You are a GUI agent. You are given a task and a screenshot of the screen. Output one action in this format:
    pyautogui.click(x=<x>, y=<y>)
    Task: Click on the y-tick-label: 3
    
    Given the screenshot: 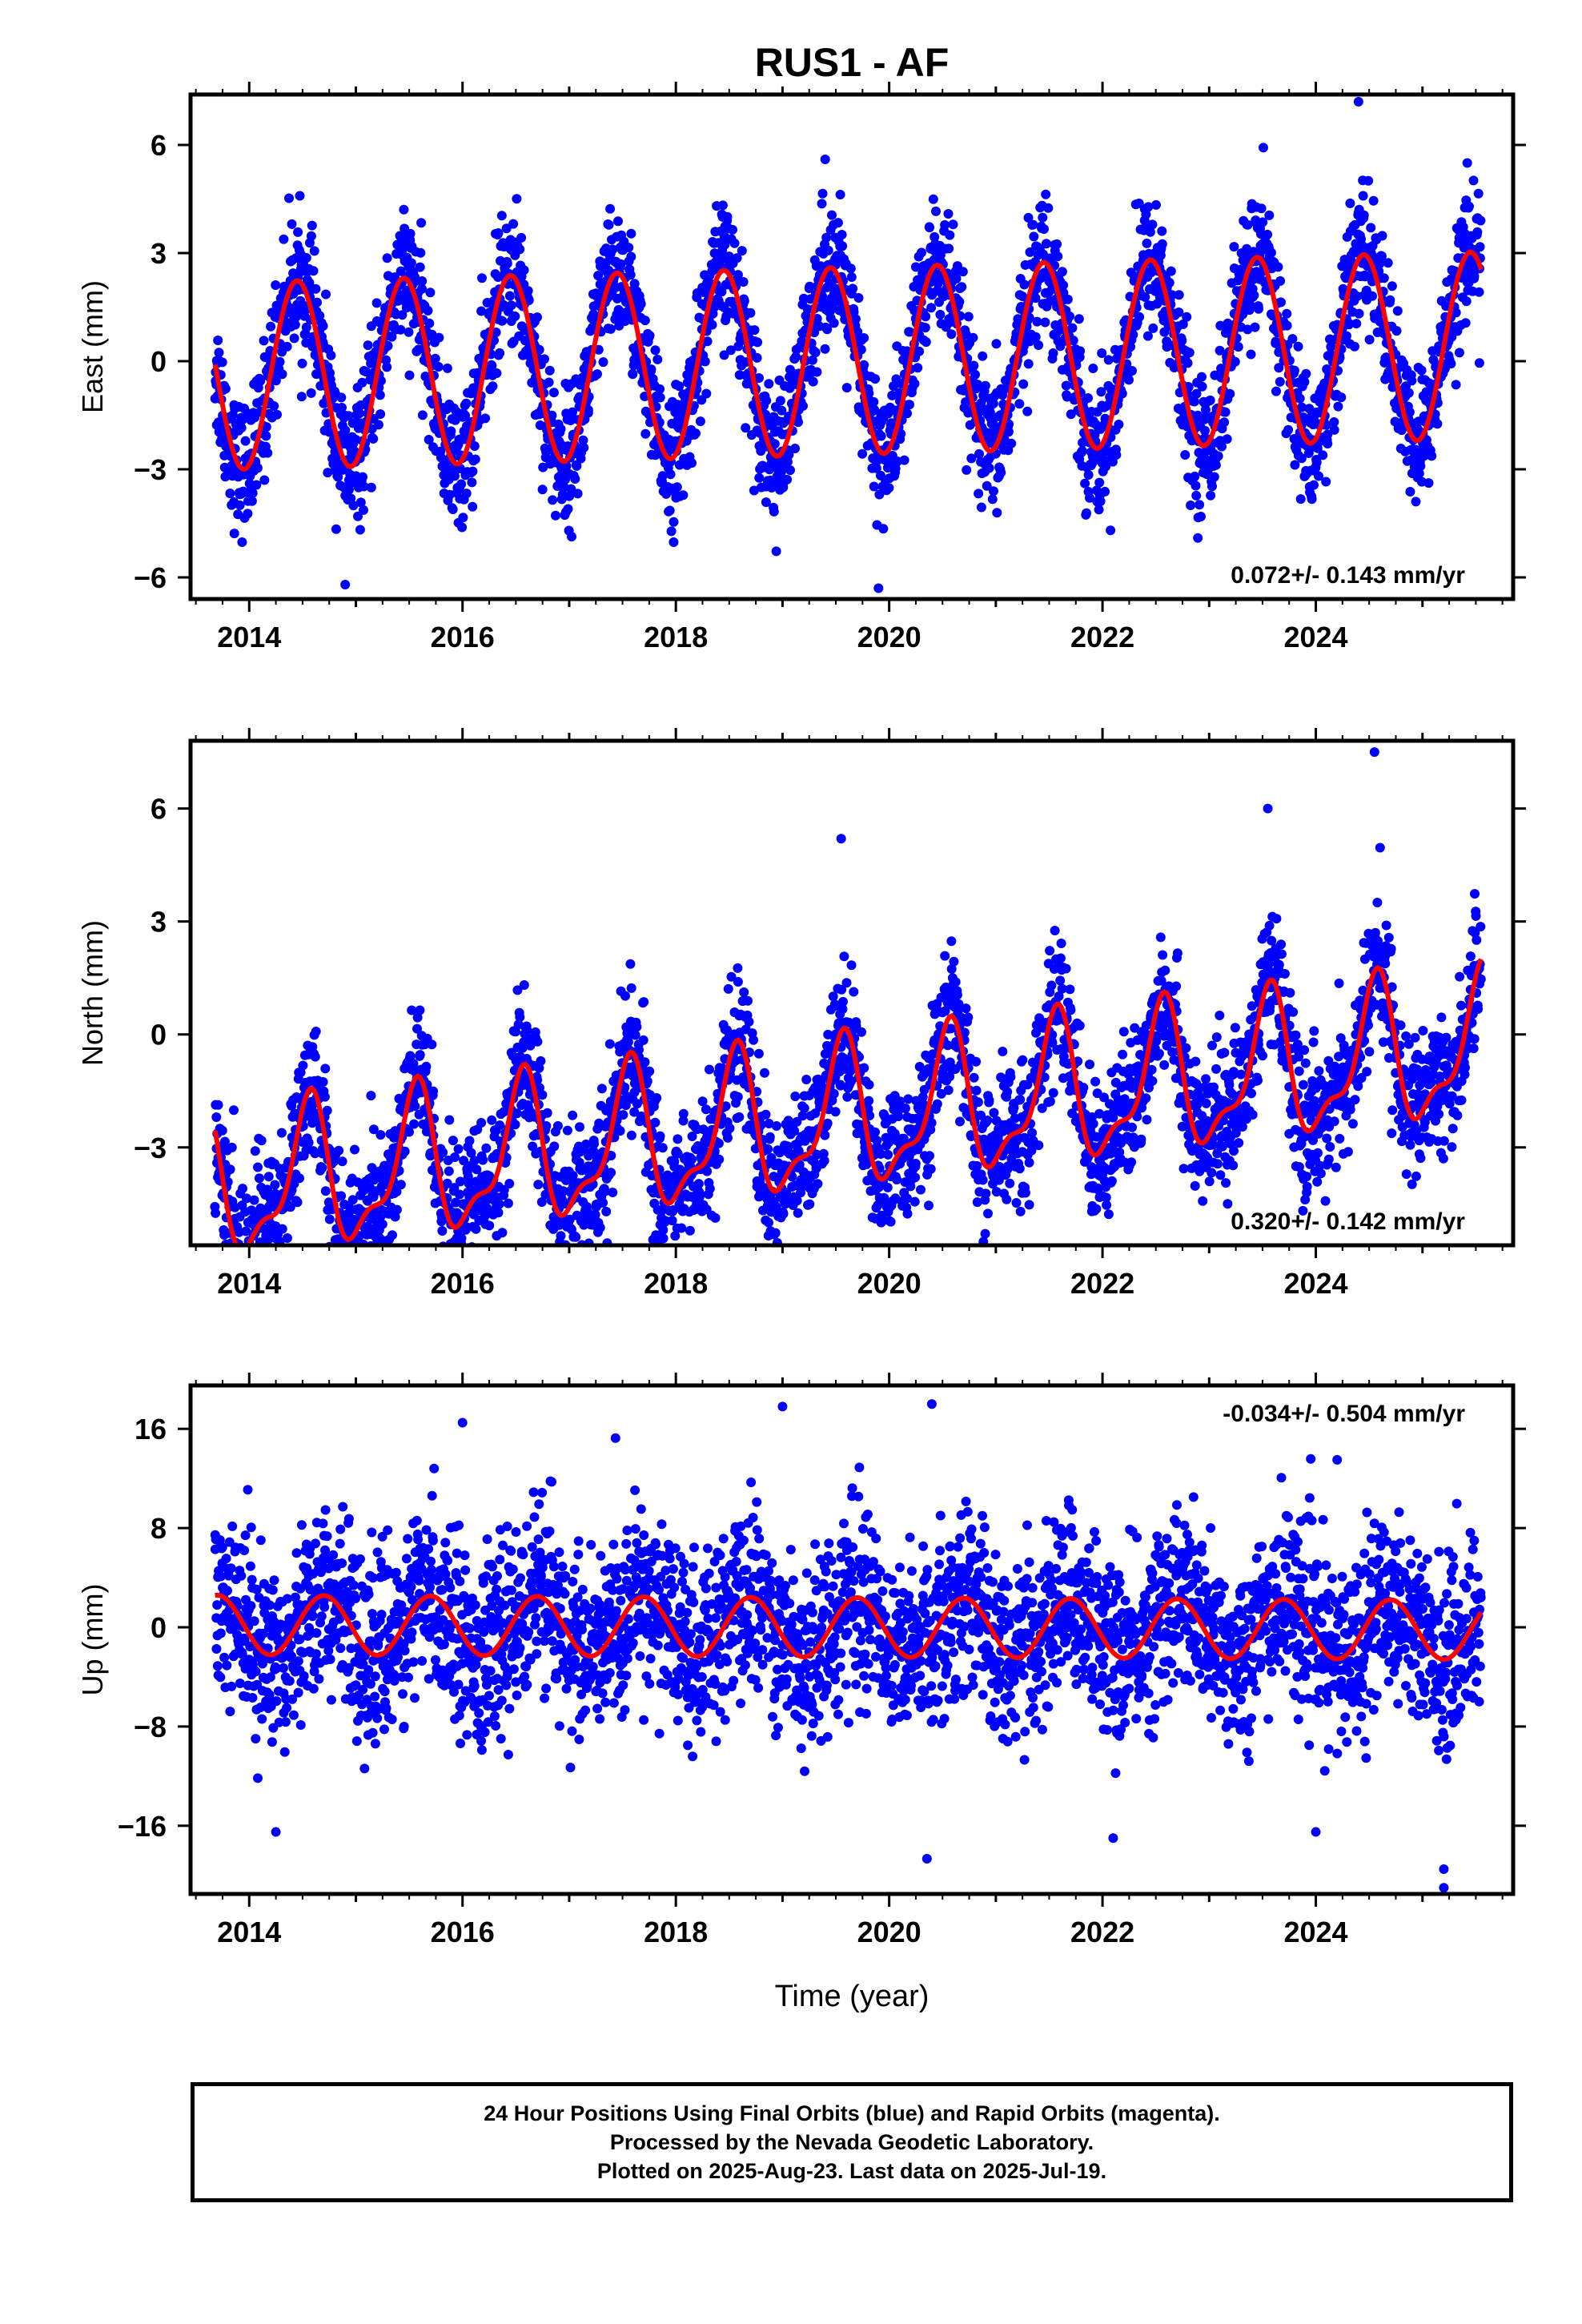 What is the action you would take?
    pyautogui.click(x=159, y=253)
    